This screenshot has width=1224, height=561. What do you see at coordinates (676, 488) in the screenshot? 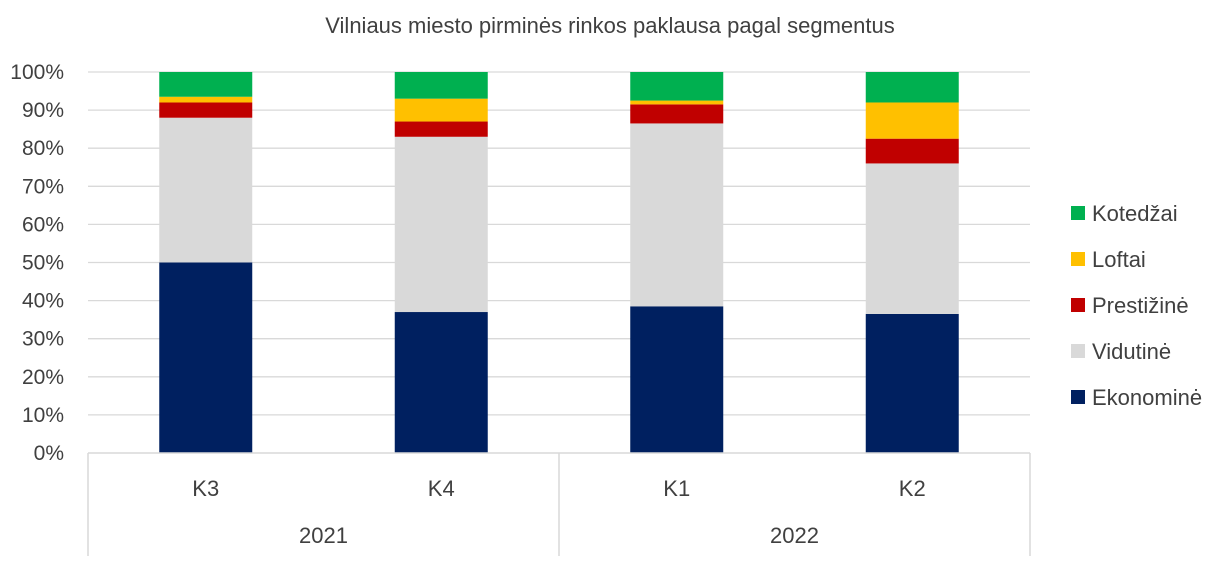
I see `x-tick-label: K1` at bounding box center [676, 488].